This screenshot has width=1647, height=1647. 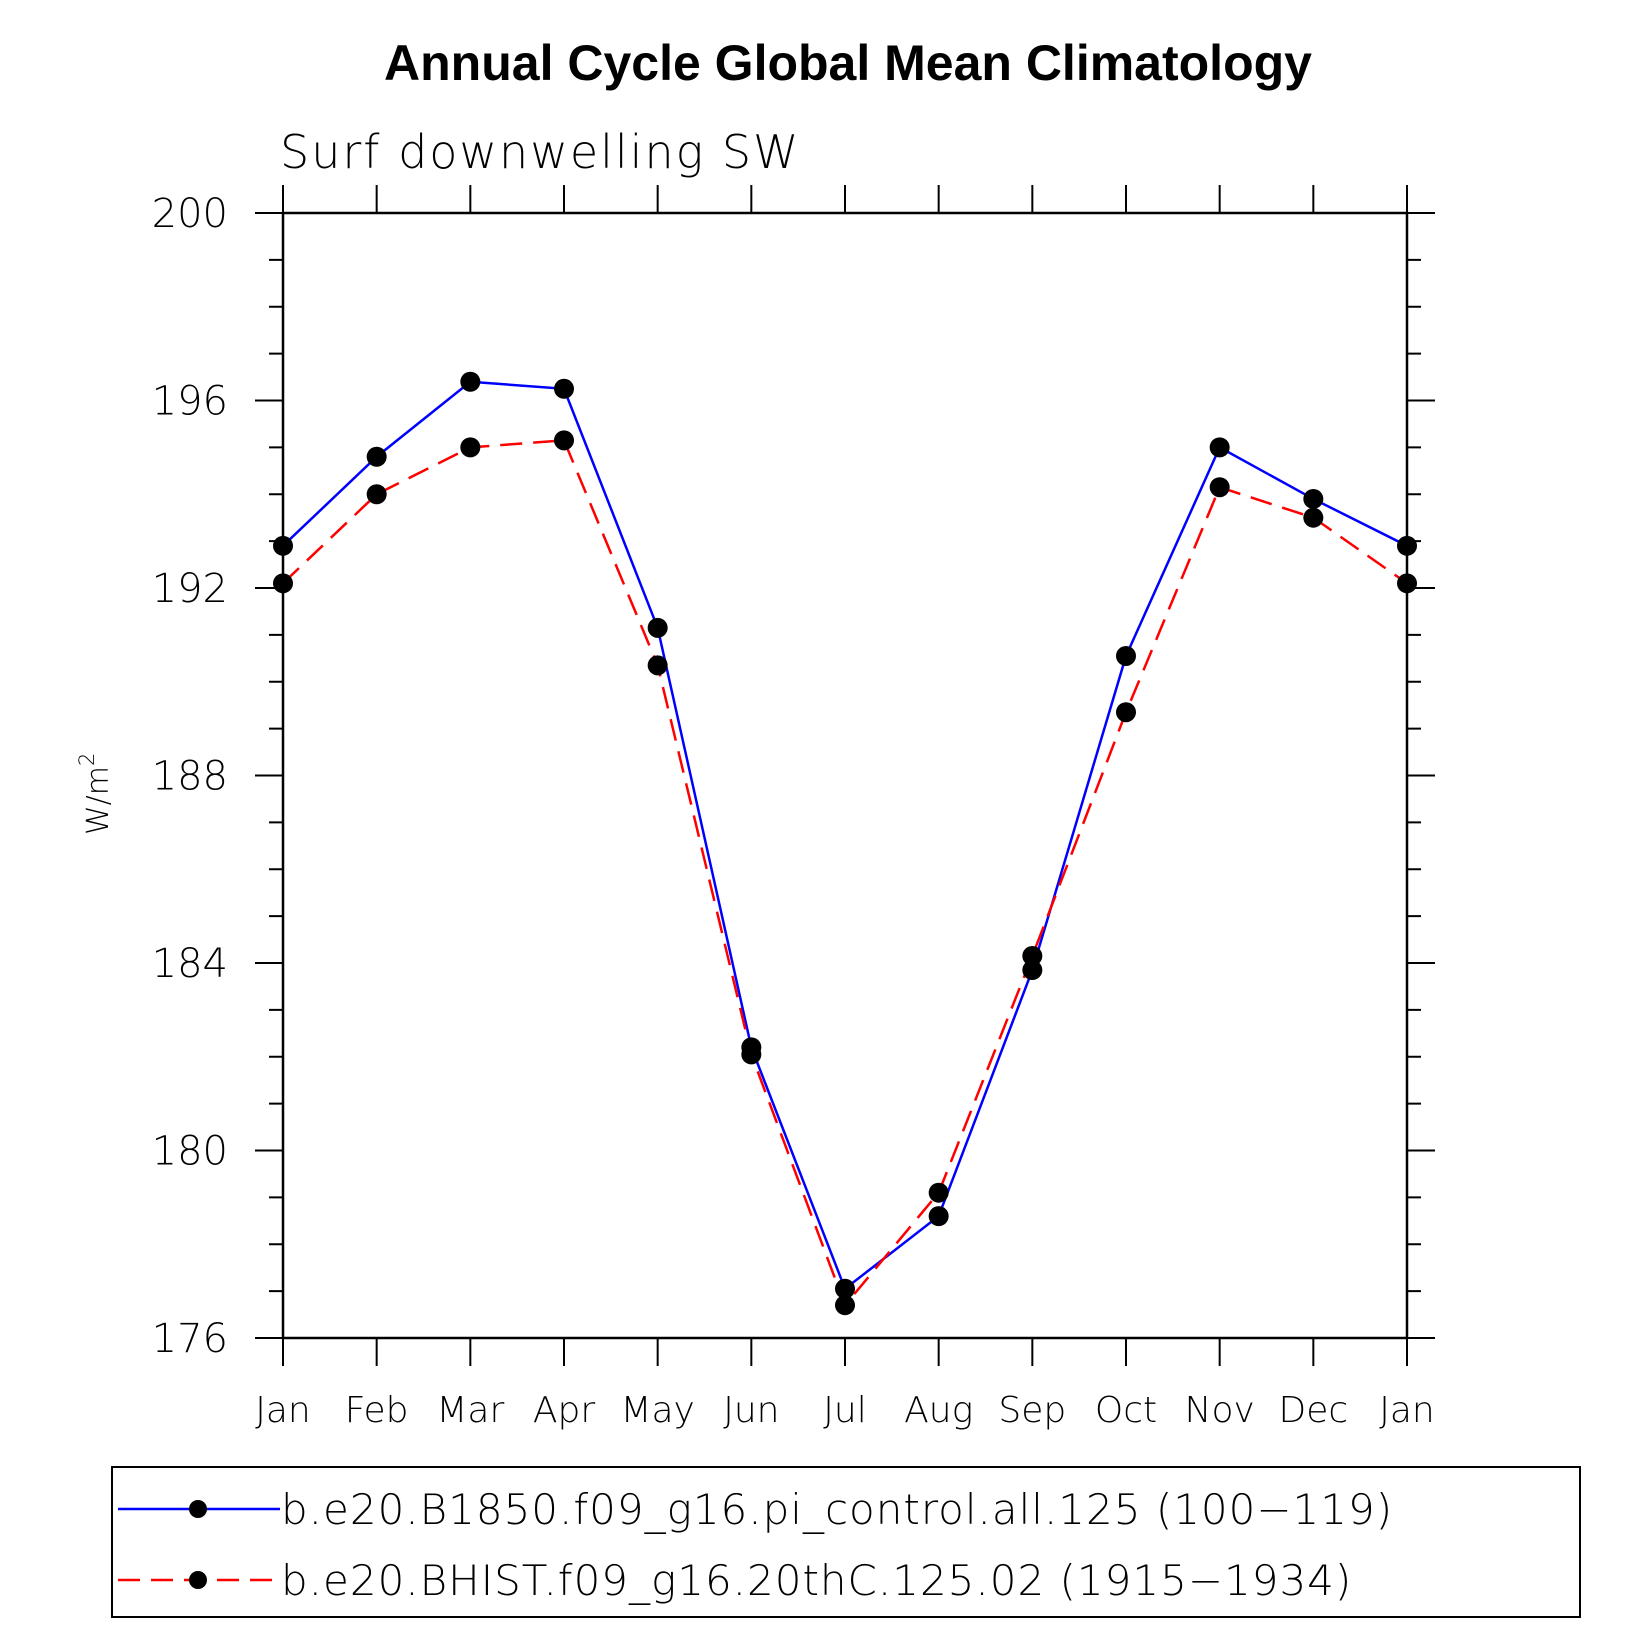 I want to click on x-tick-label: Jun, so click(x=751, y=1410).